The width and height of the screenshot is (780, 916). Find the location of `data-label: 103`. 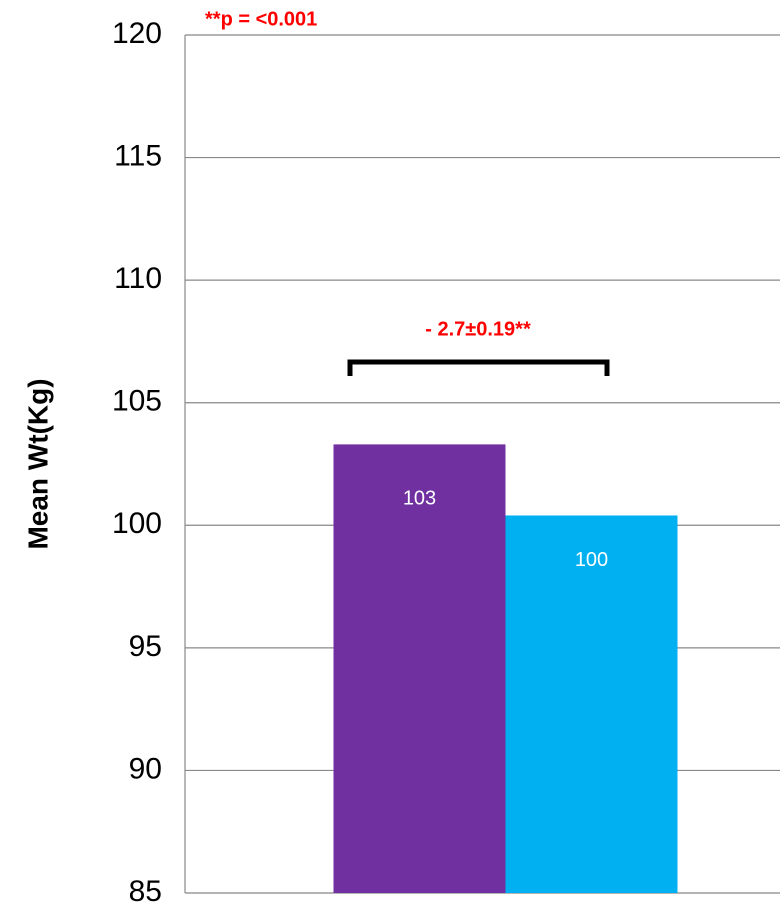

data-label: 103 is located at coordinates (419, 499).